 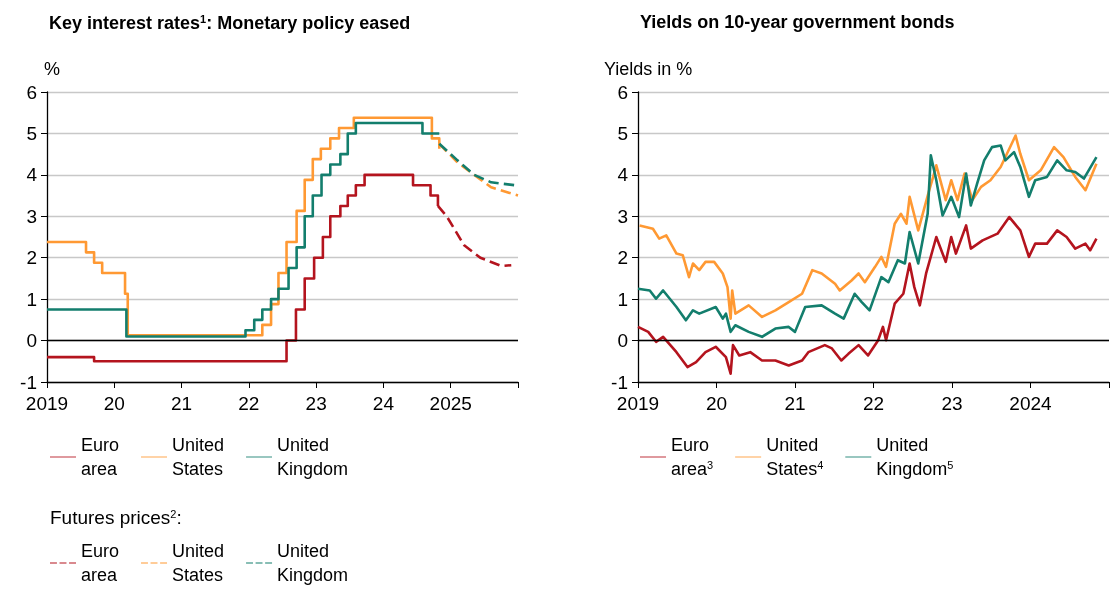 What do you see at coordinates (648, 69) in the screenshot?
I see `y-axis-title: Yields in %` at bounding box center [648, 69].